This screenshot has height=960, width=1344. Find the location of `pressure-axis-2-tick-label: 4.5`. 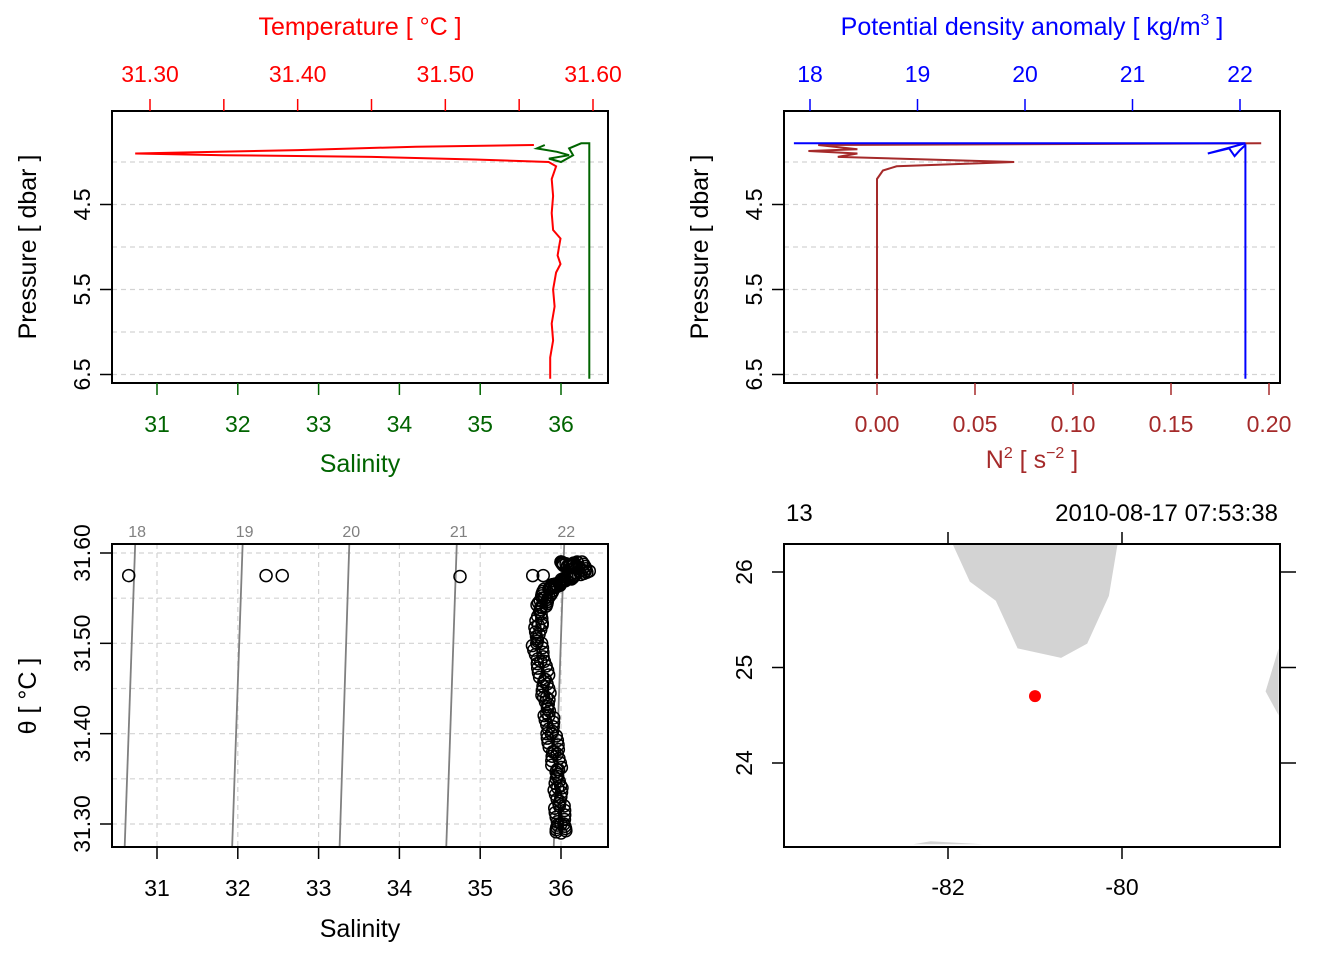

pressure-axis-2-tick-label: 4.5 is located at coordinates (754, 205).